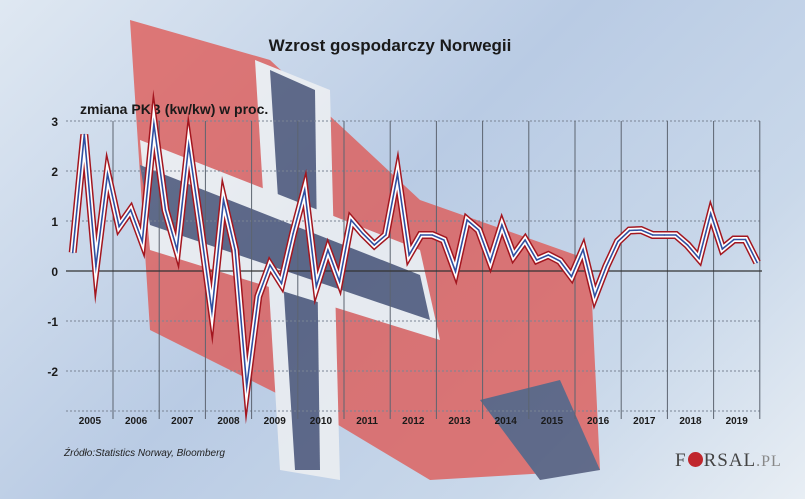 This screenshot has height=499, width=805. I want to click on source-note: Źródło:Statistics Norway, Bloomberg, so click(144, 453).